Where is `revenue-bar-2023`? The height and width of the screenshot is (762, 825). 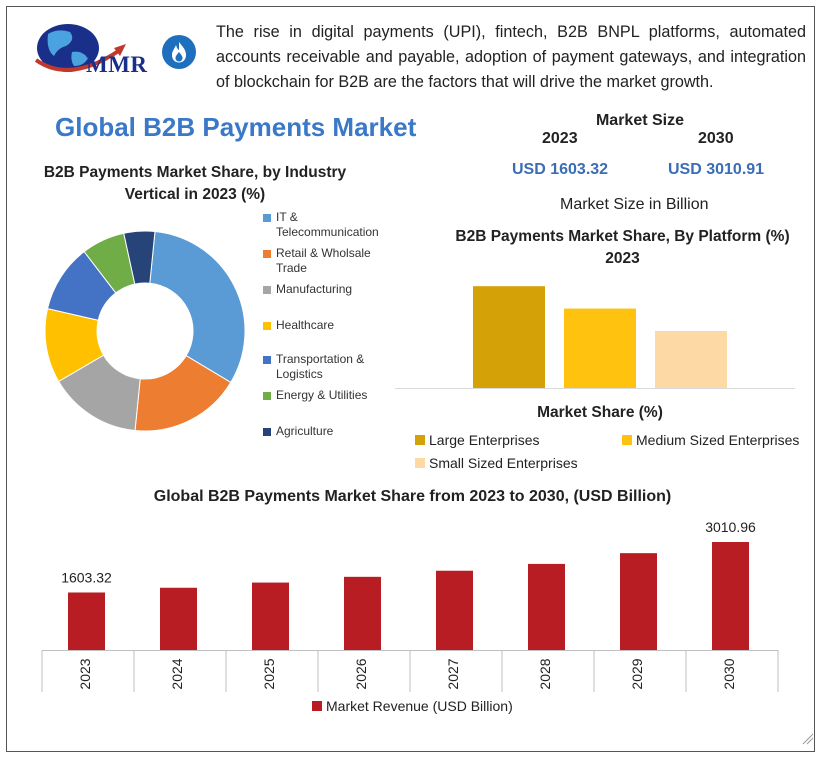 revenue-bar-2023 is located at coordinates (86, 621).